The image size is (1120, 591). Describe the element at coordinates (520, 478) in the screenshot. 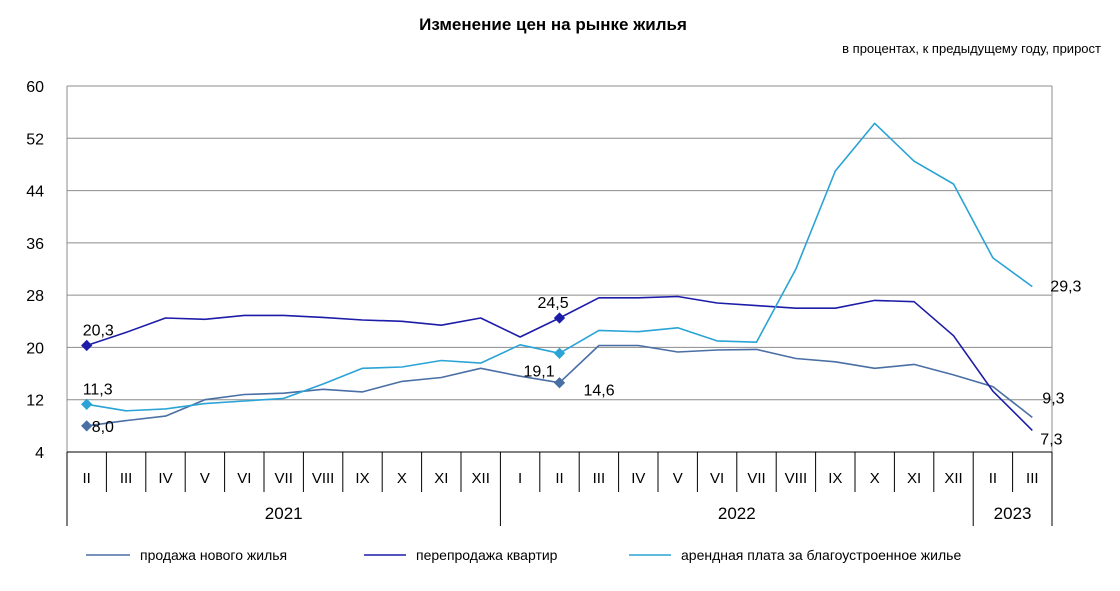

I see `x-tick-label: I` at that location.